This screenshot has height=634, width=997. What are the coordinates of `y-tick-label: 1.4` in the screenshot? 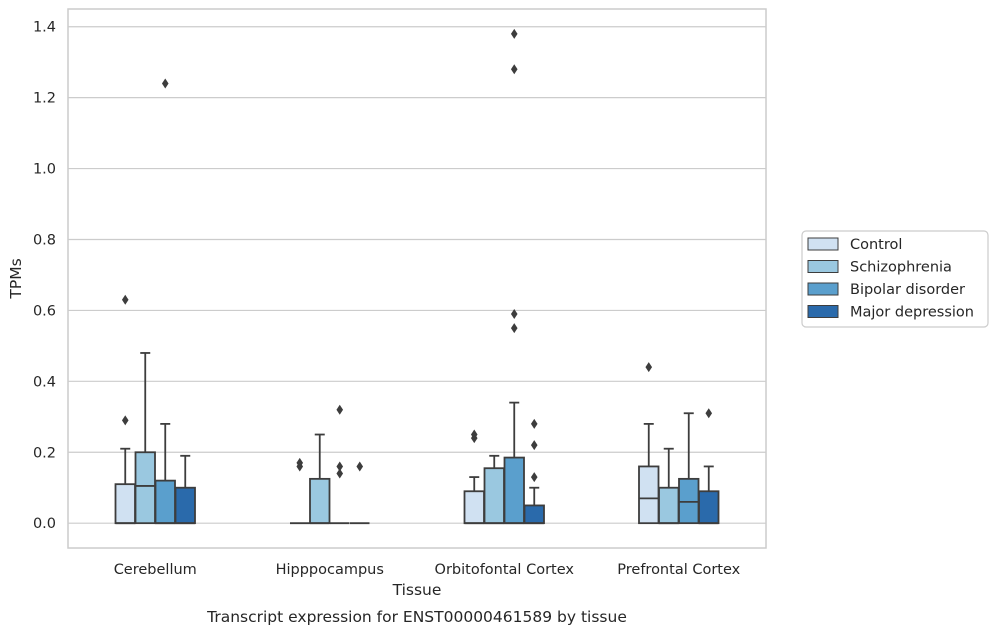 It's located at (44, 28).